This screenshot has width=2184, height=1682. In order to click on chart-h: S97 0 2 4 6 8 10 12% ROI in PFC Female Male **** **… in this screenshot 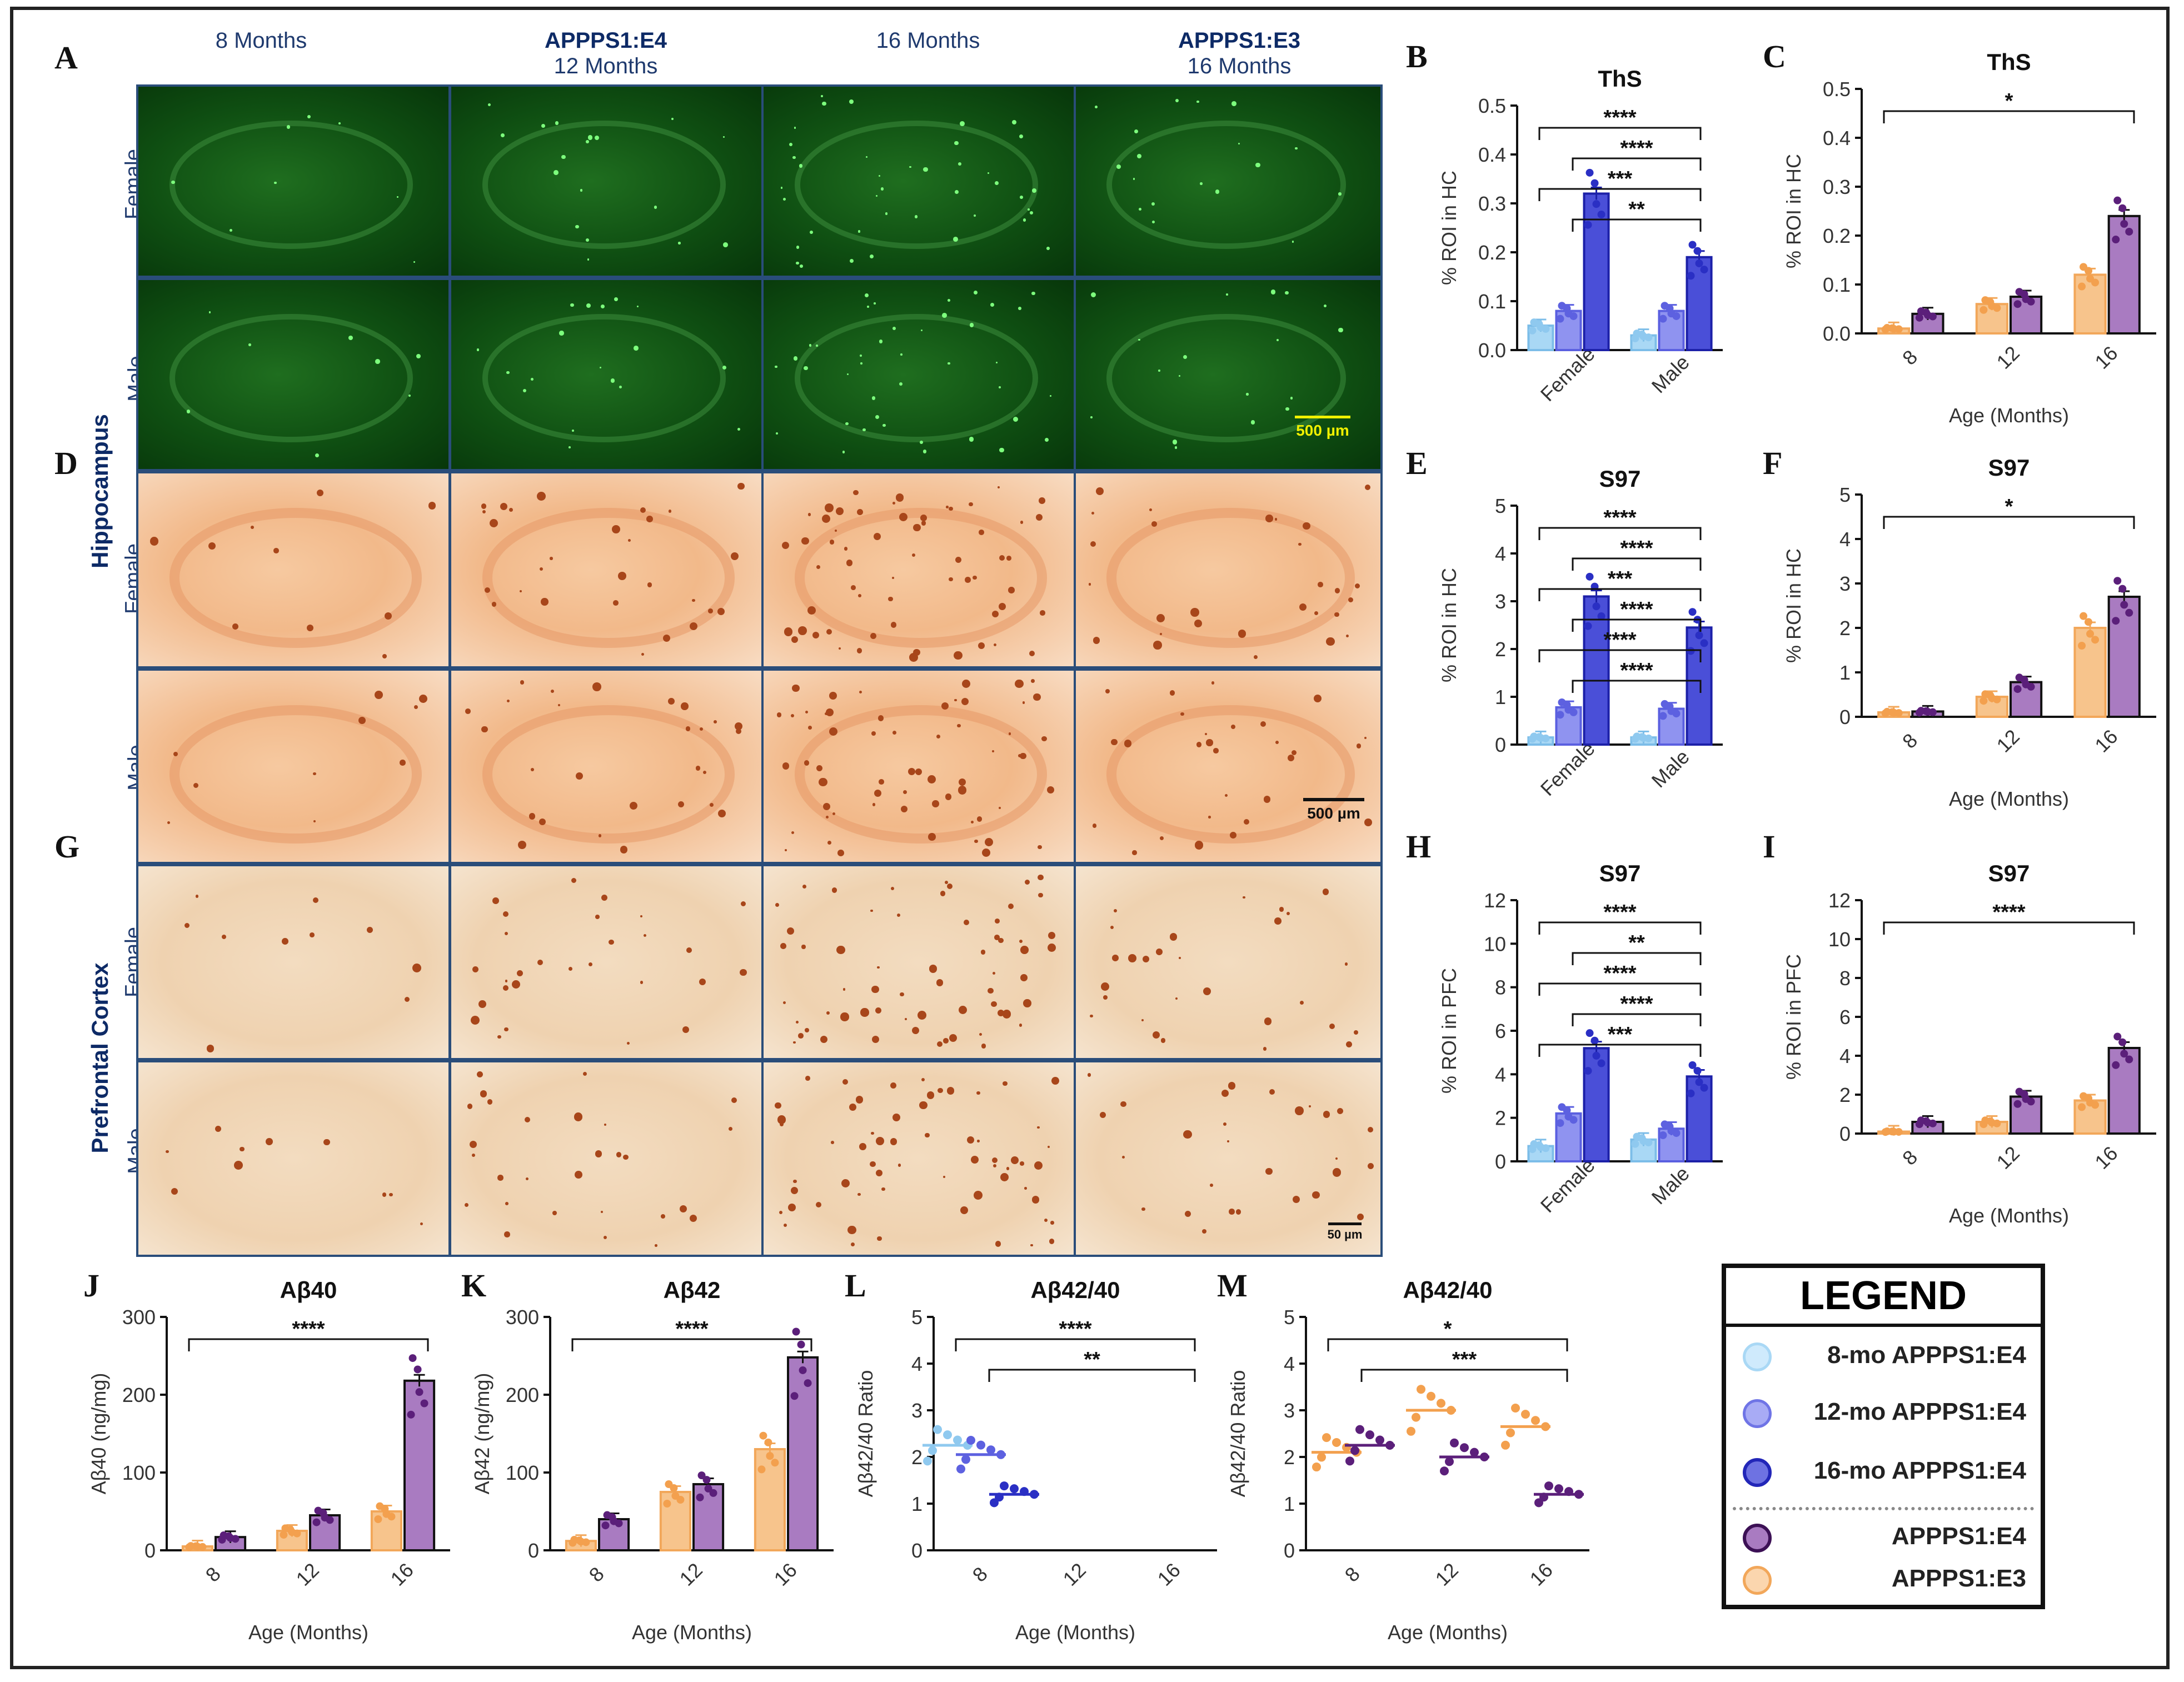, I will do `click(1584, 1056)`.